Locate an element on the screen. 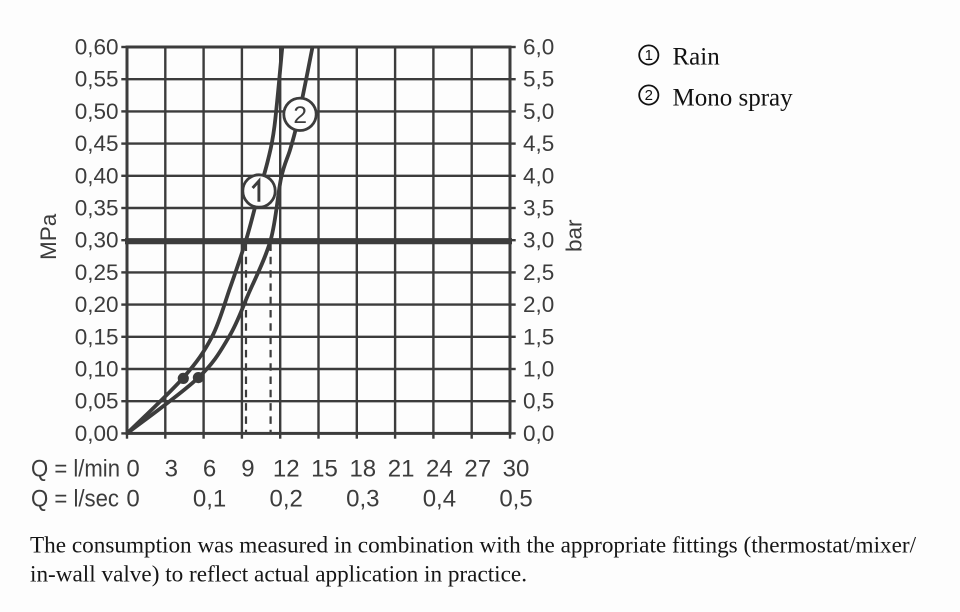  svg-text: 0,10 is located at coordinates (97, 369).